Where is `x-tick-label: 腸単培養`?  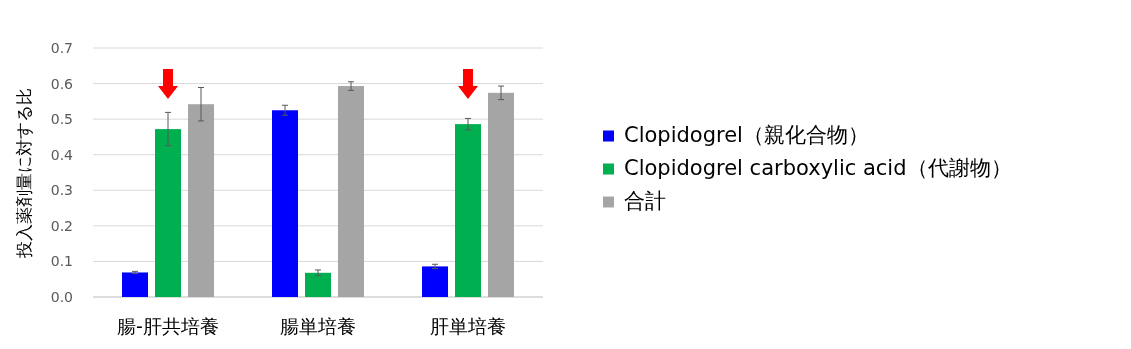 x-tick-label: 腸単培養 is located at coordinates (318, 326).